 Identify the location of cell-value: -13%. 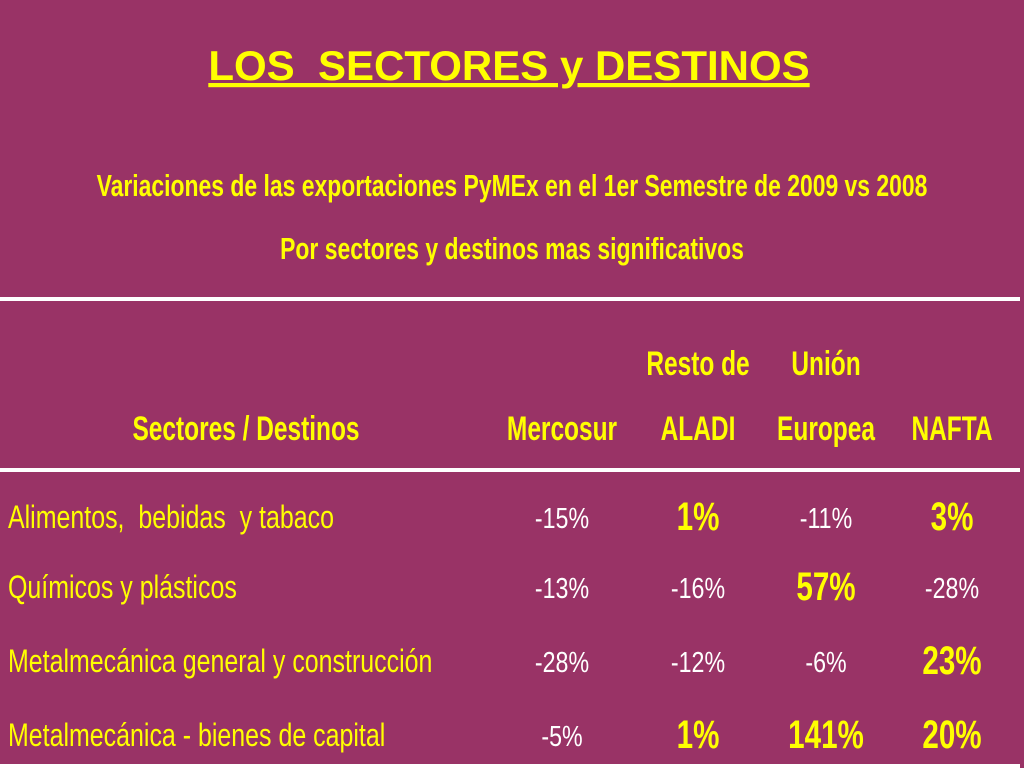
(562, 587).